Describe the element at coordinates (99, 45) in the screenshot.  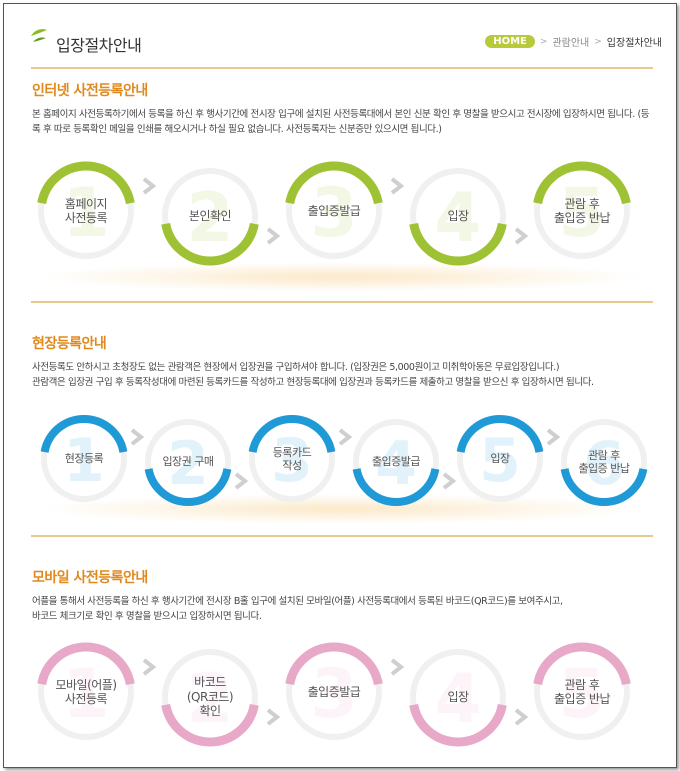
I see `page-title: 입장절차안내` at that location.